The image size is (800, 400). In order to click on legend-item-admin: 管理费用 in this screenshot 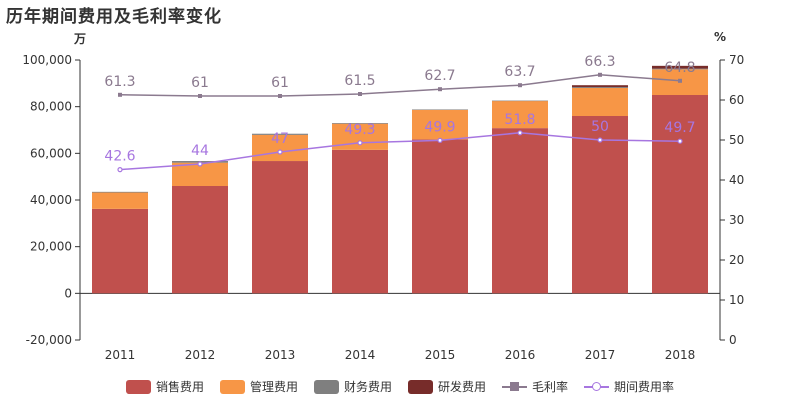, I will do `click(258, 386)`.